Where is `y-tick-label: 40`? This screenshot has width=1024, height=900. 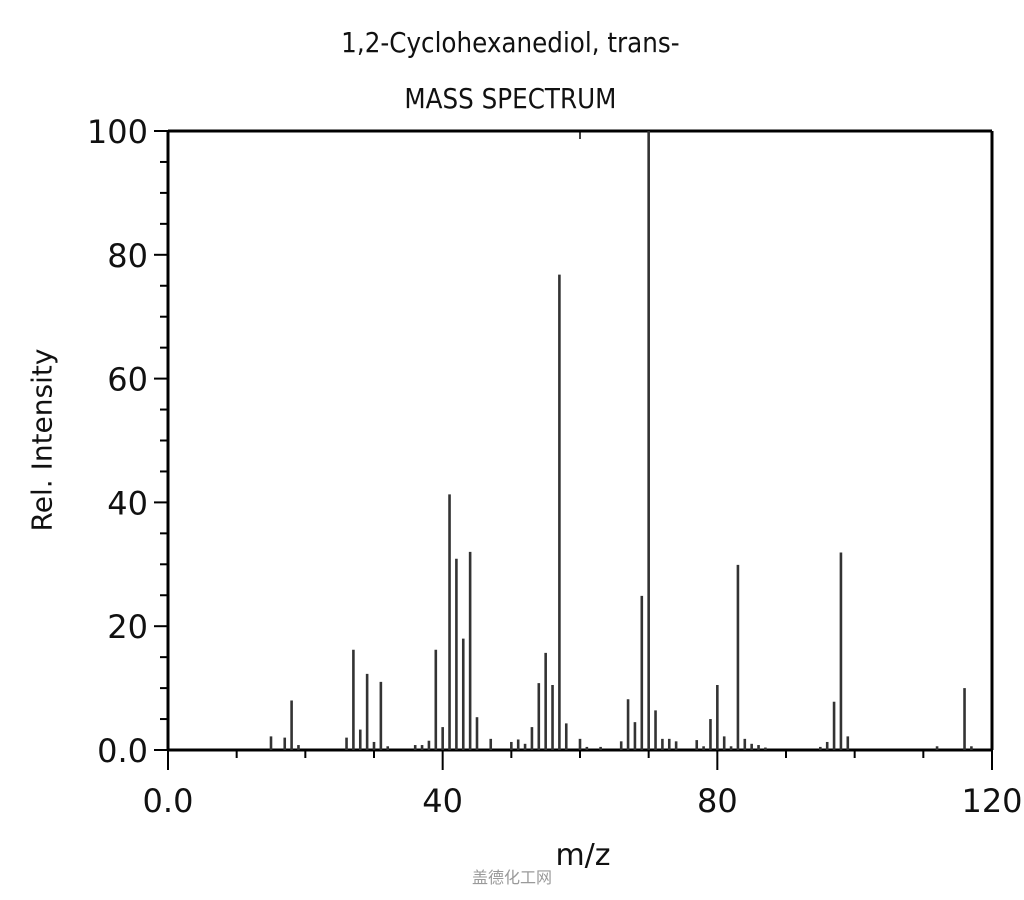 y-tick-label: 40 is located at coordinates (127, 503).